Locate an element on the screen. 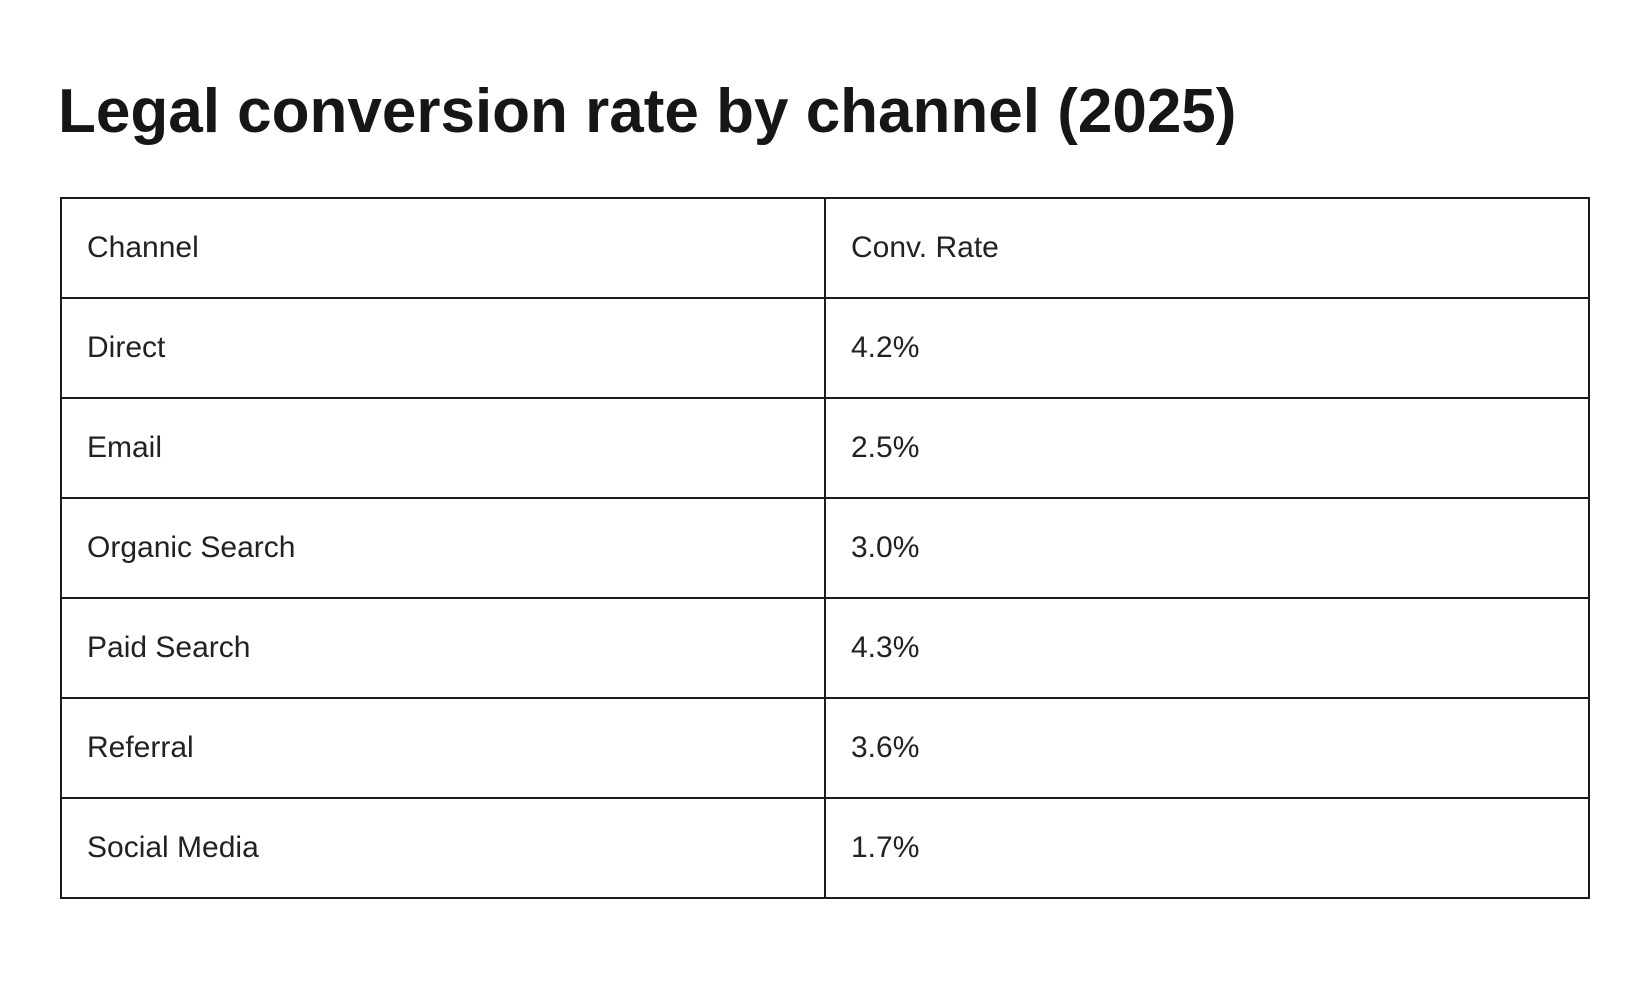  header-row: Channel Conv. Rate is located at coordinates (825, 248).